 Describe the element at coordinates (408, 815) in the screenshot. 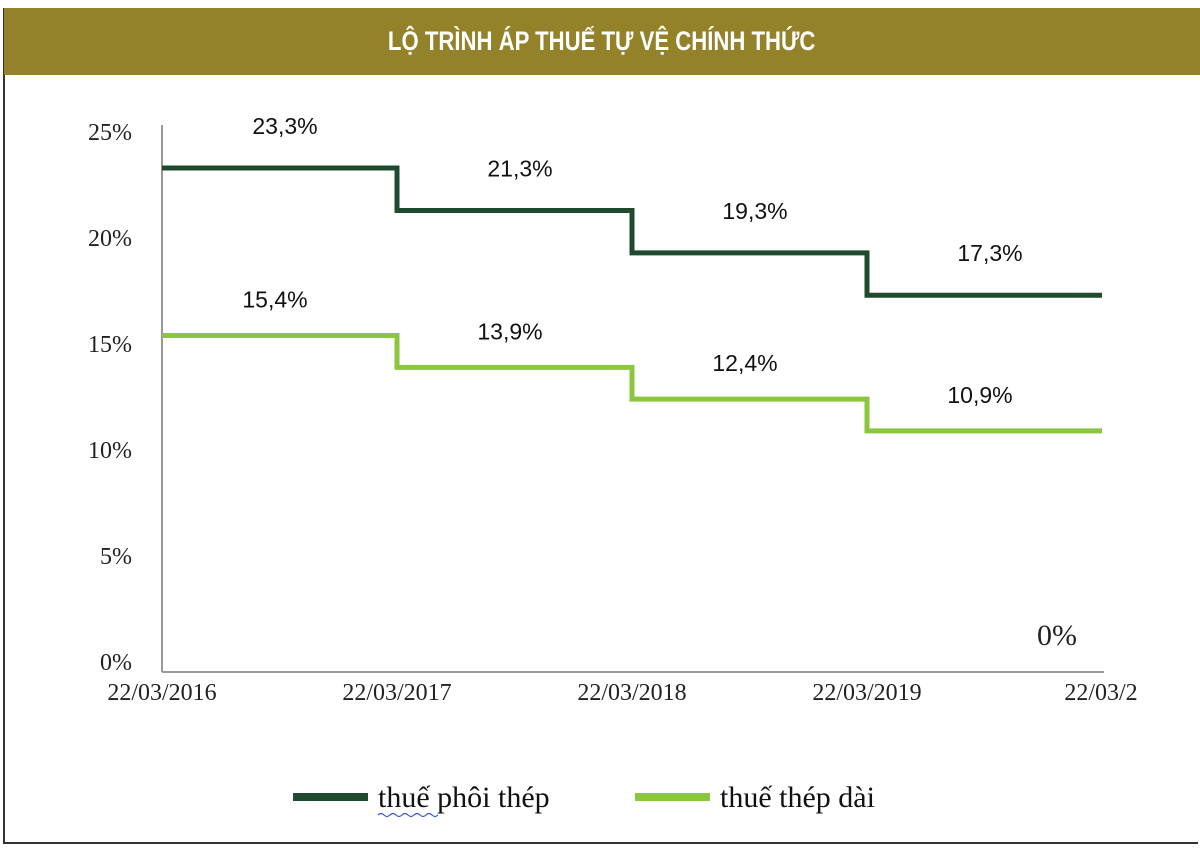

I see `spellcheck-underline` at that location.